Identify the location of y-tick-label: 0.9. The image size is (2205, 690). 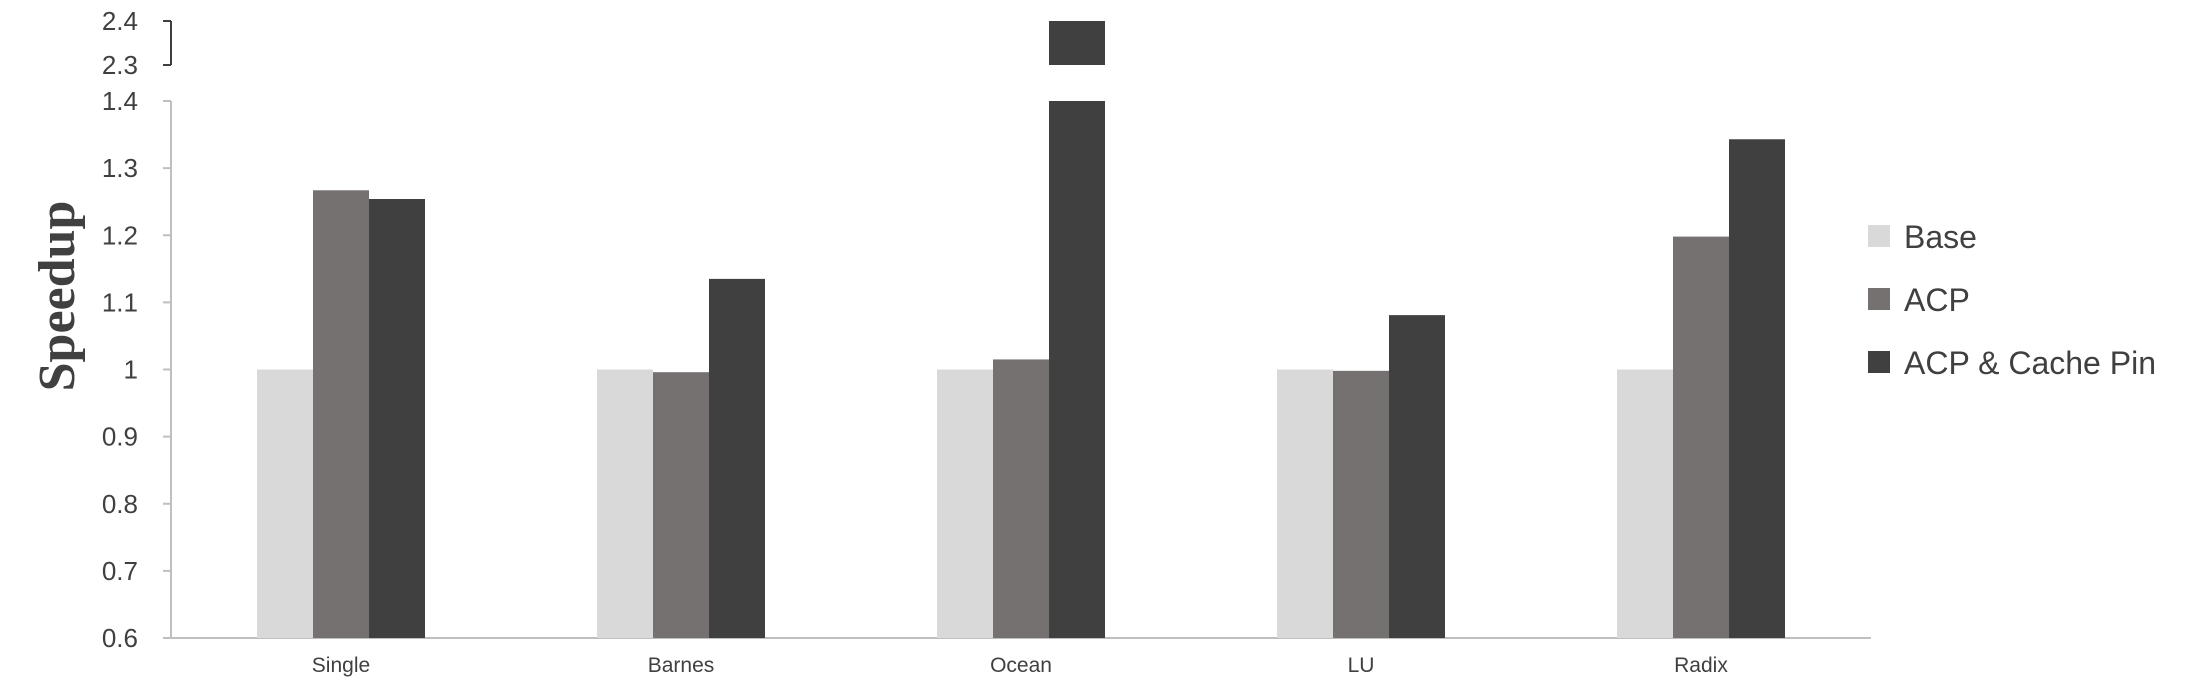
(120, 437).